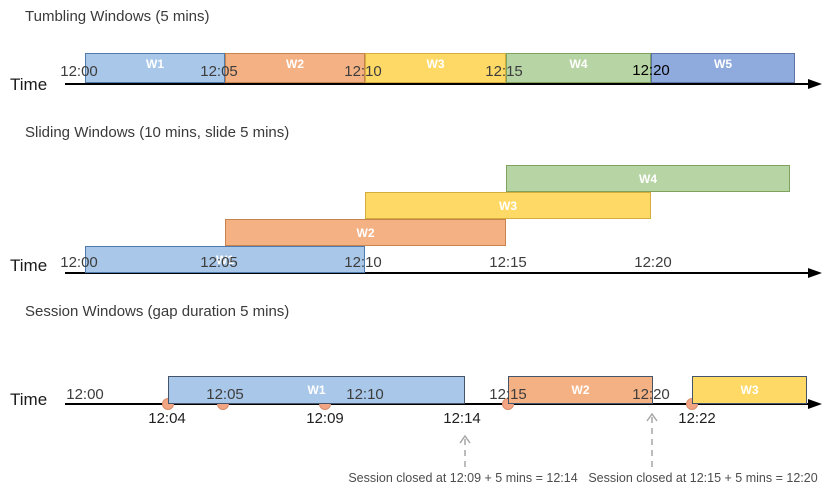 The width and height of the screenshot is (829, 498). I want to click on tumbling-window-w3: W3, so click(435, 68).